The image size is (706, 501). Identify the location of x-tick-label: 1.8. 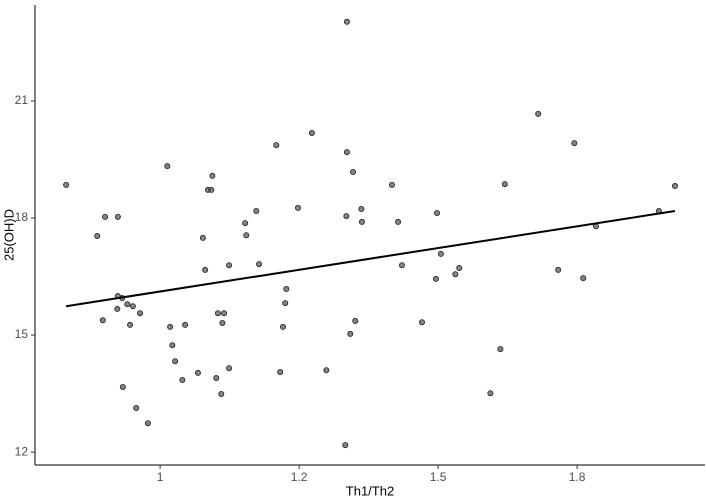
(577, 477).